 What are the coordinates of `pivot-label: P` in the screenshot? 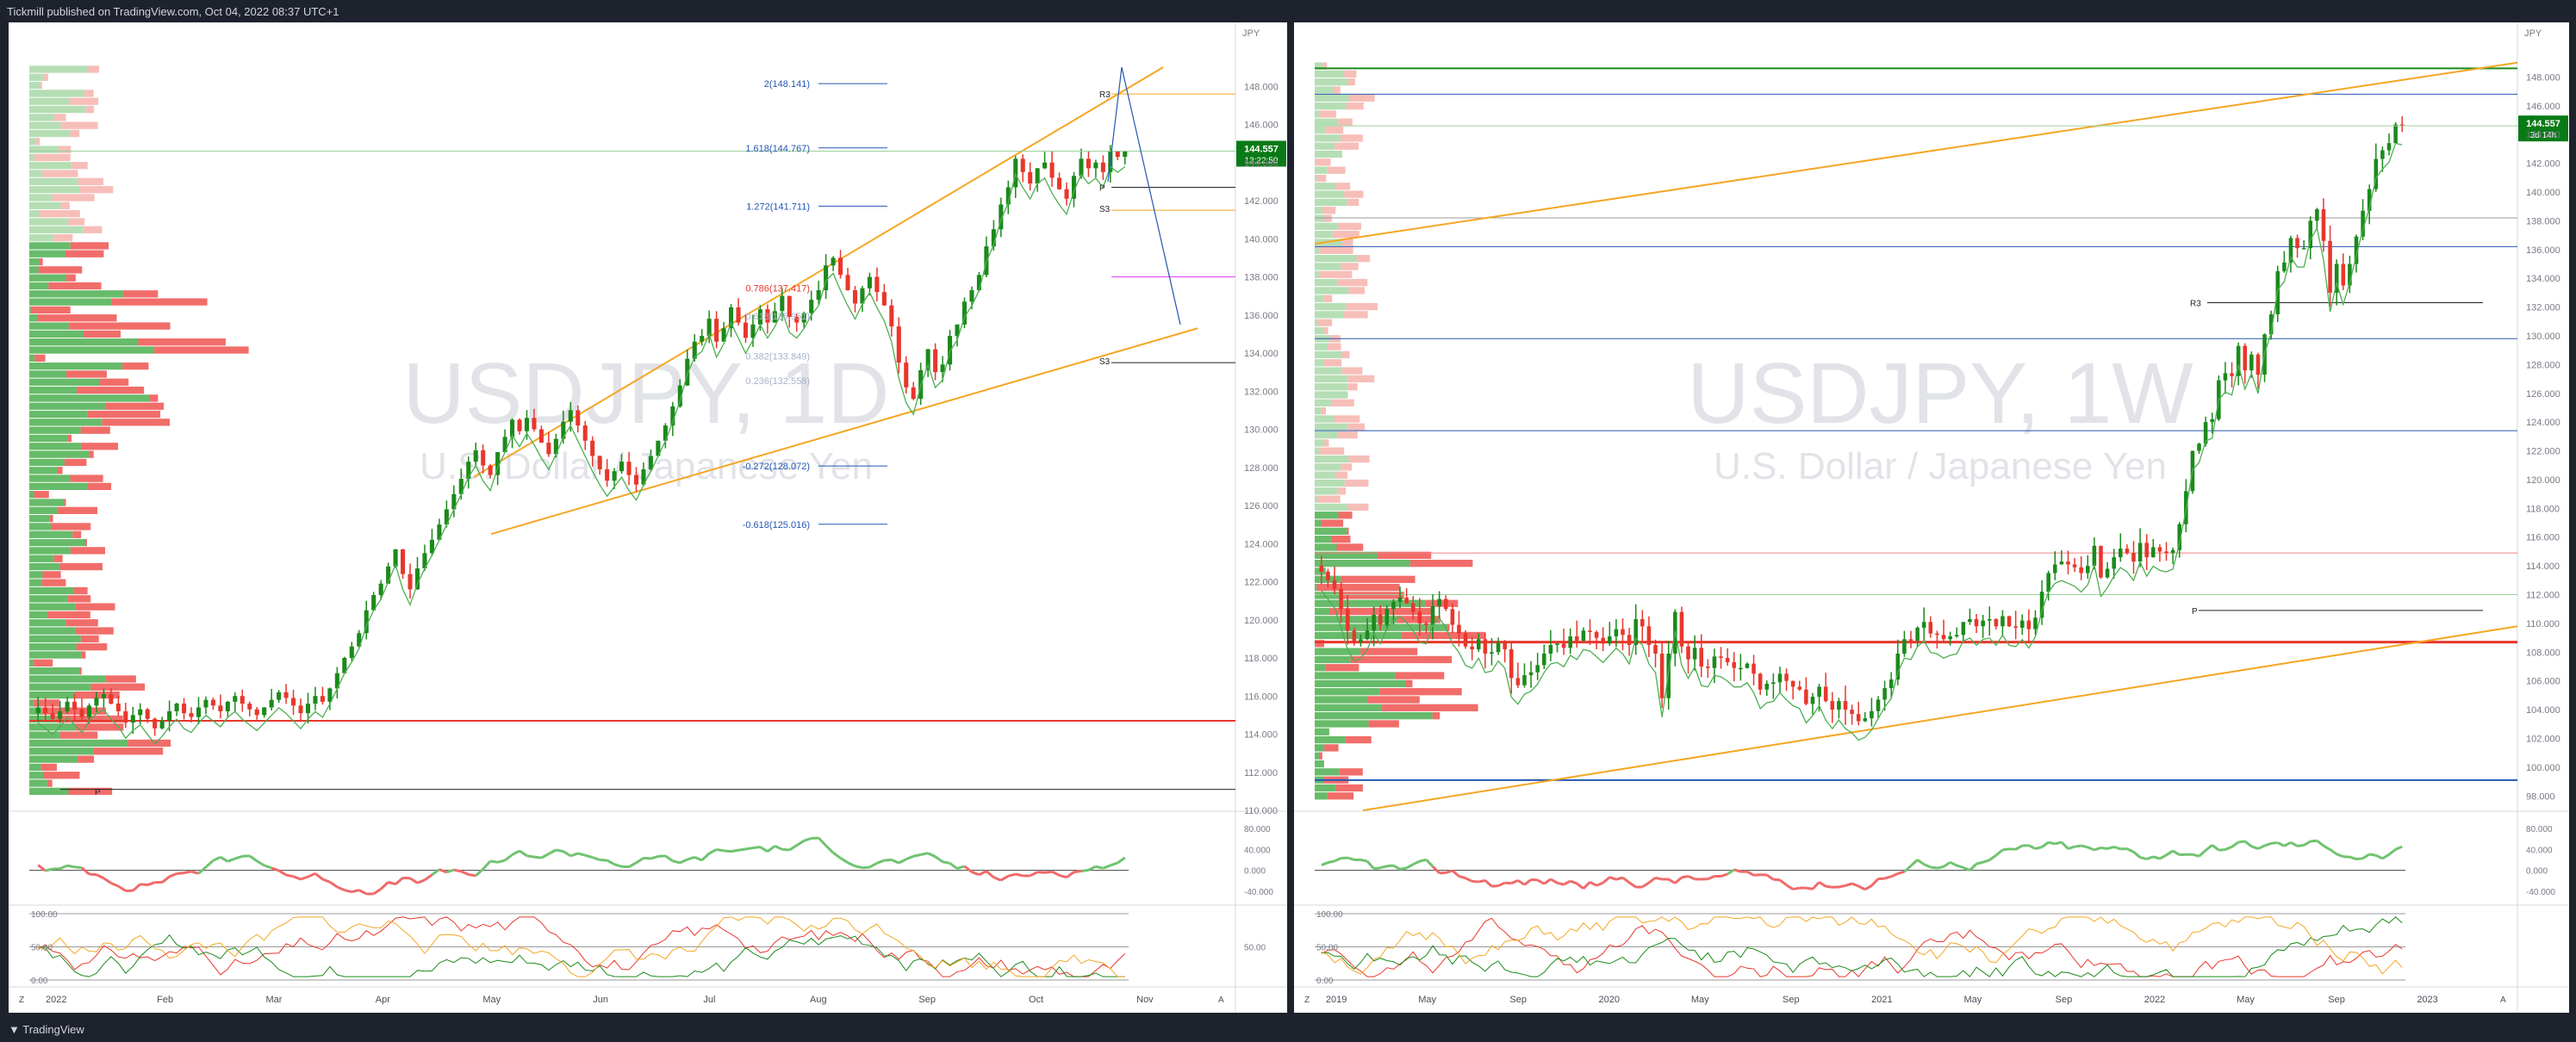 It's located at (2195, 612).